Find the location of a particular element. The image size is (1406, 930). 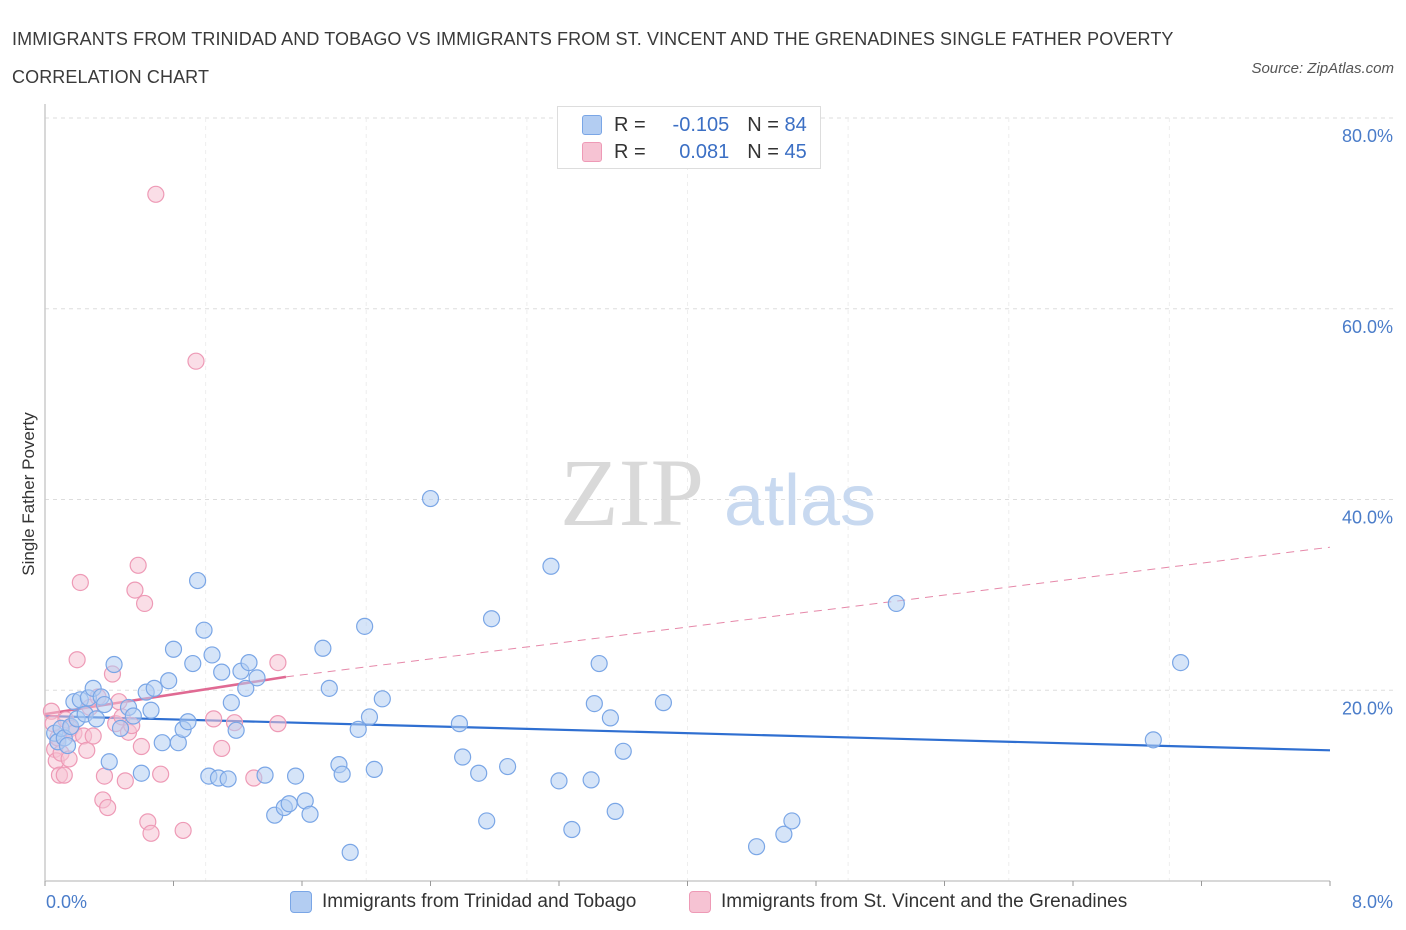

legend-r-value: 0.081 is located at coordinates (704, 151).